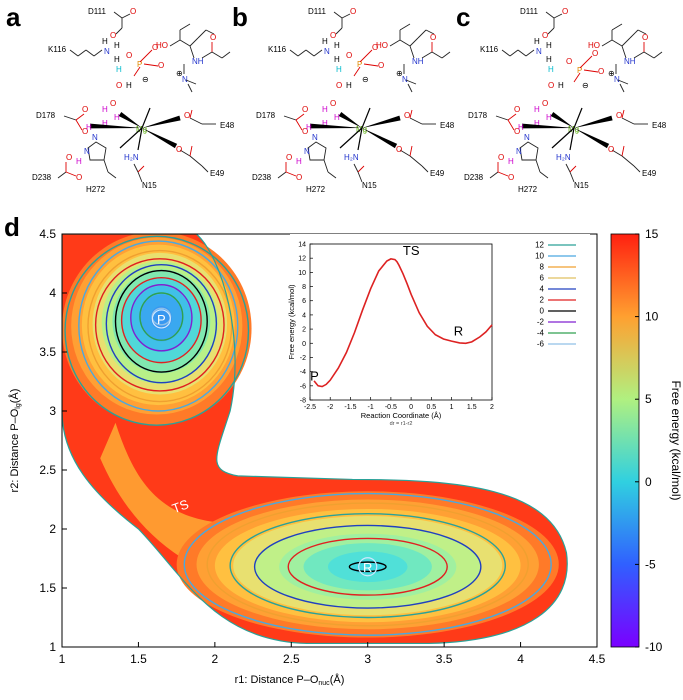 The width and height of the screenshot is (683, 700). I want to click on atom-label: ⊕, so click(611, 73).